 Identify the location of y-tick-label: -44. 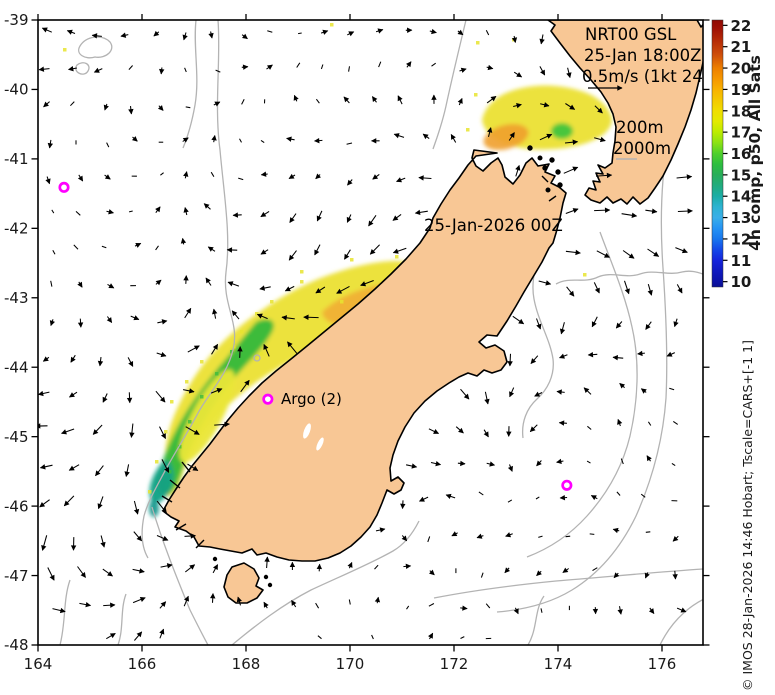
(16, 367).